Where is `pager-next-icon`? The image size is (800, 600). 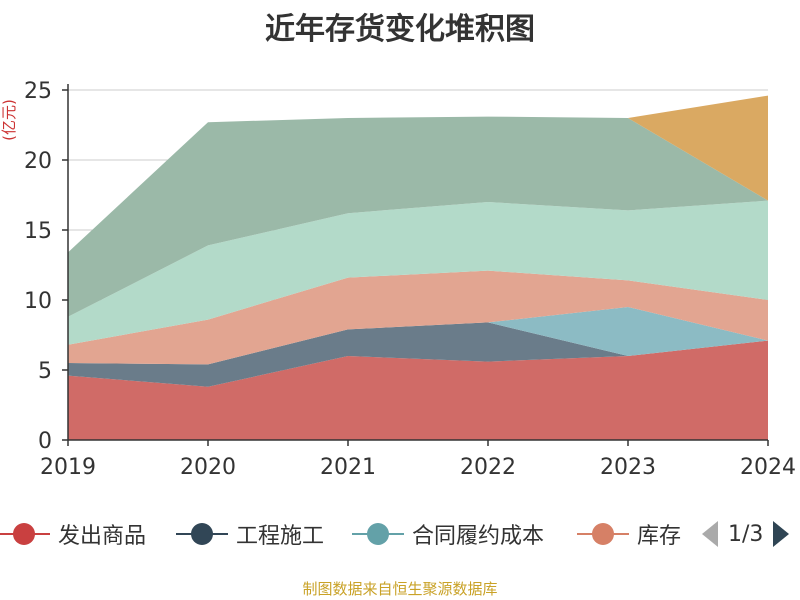
pager-next-icon is located at coordinates (781, 534).